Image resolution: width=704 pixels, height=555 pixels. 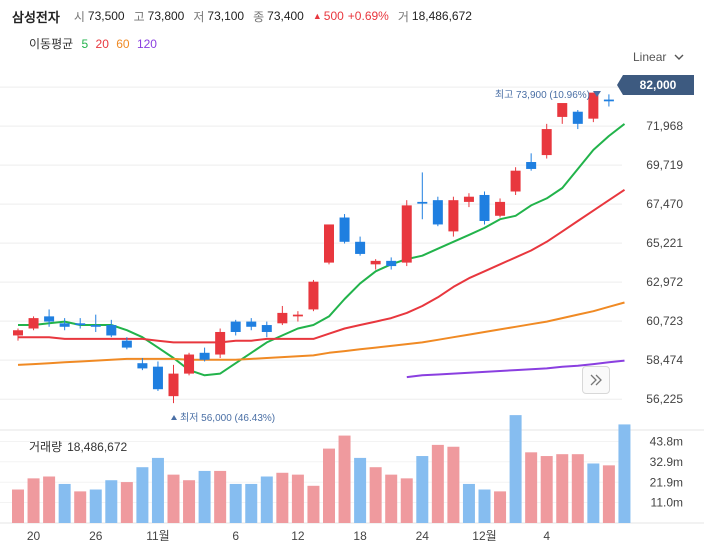 What do you see at coordinates (166, 16) in the screenshot?
I see `high-value: 73,800` at bounding box center [166, 16].